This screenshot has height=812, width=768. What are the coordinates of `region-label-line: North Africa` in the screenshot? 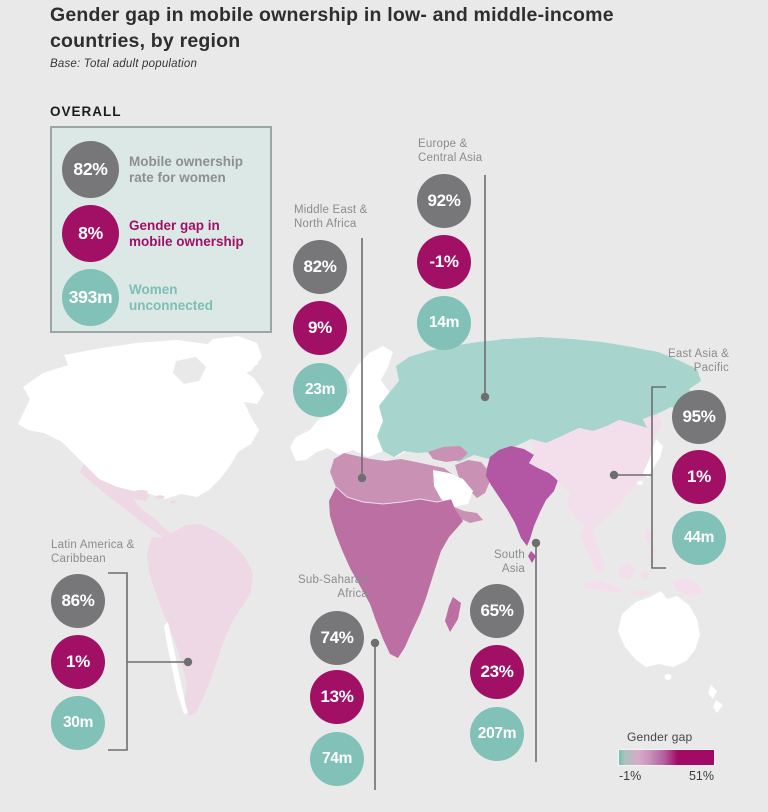 It's located at (325, 224).